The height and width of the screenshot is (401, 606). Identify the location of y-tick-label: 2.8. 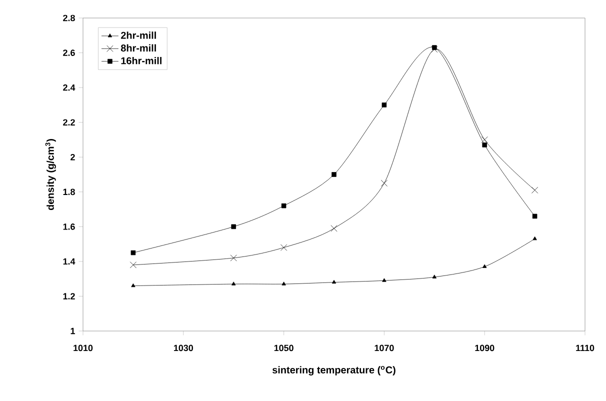
(69, 18).